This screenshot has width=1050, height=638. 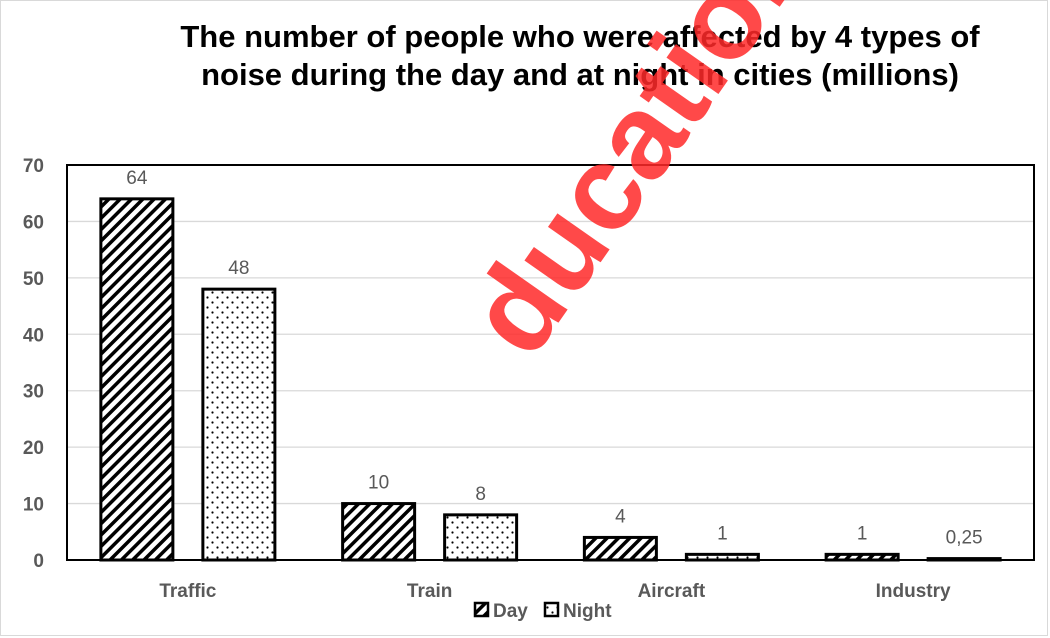 What do you see at coordinates (481, 537) in the screenshot?
I see `bar-night-train` at bounding box center [481, 537].